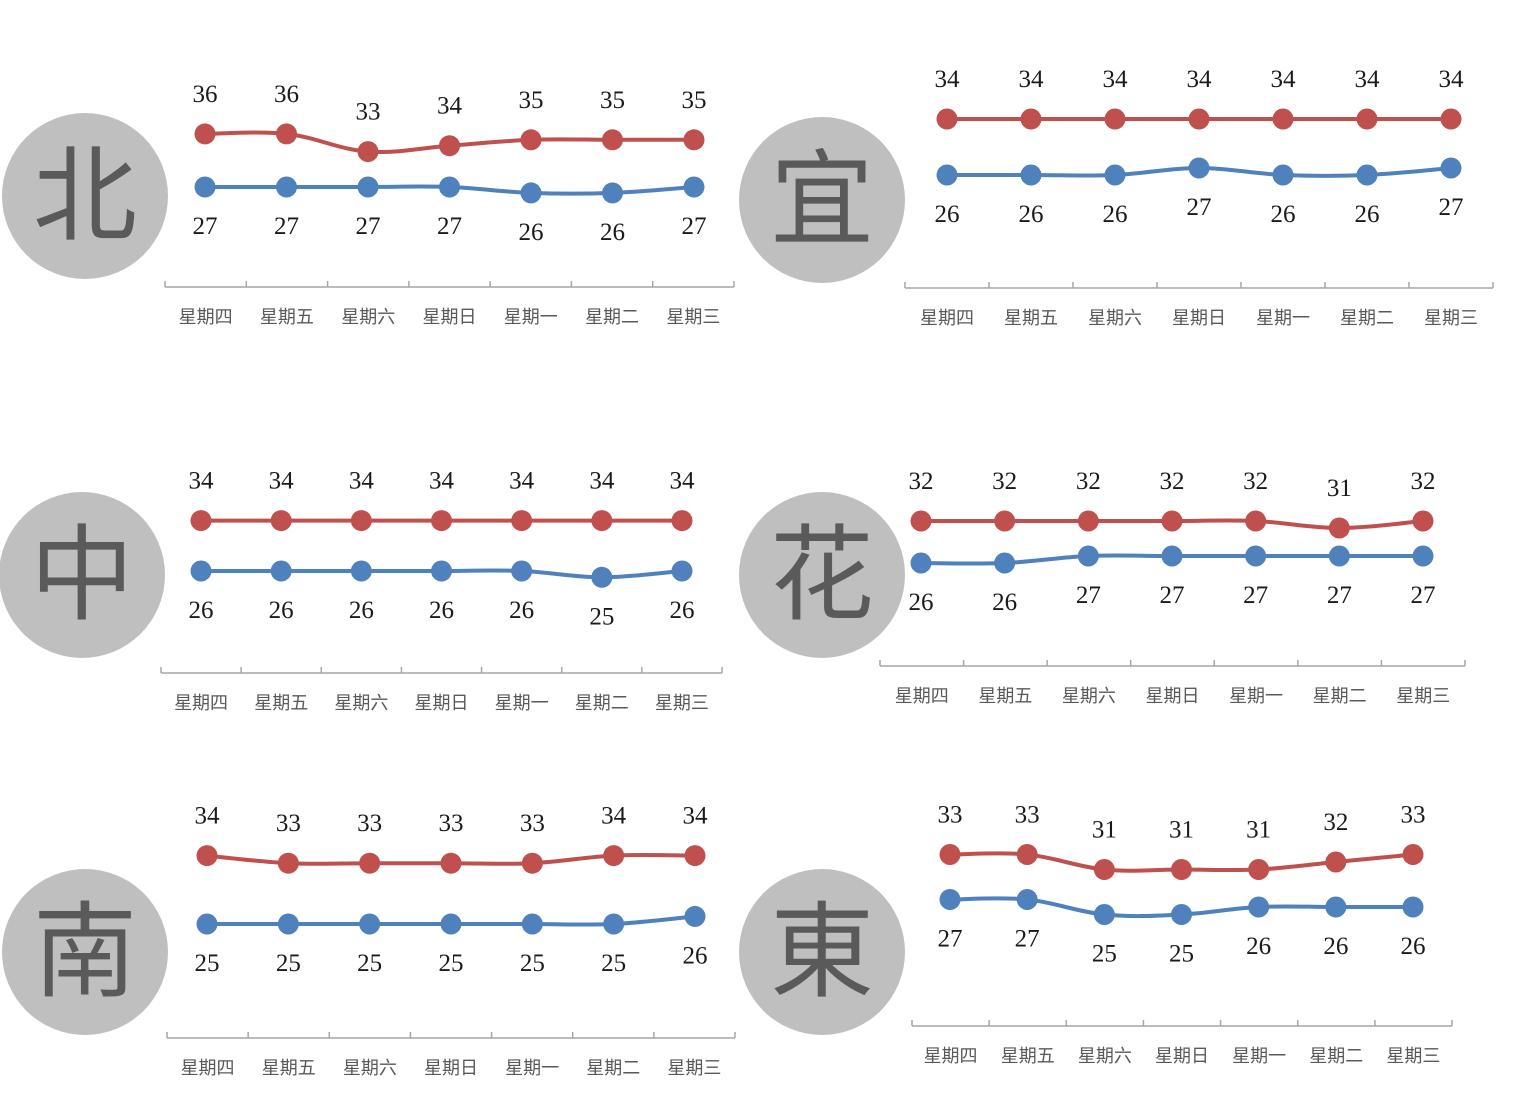 The width and height of the screenshot is (1522, 1106). I want to click on high-temp-label: 31, so click(1339, 488).